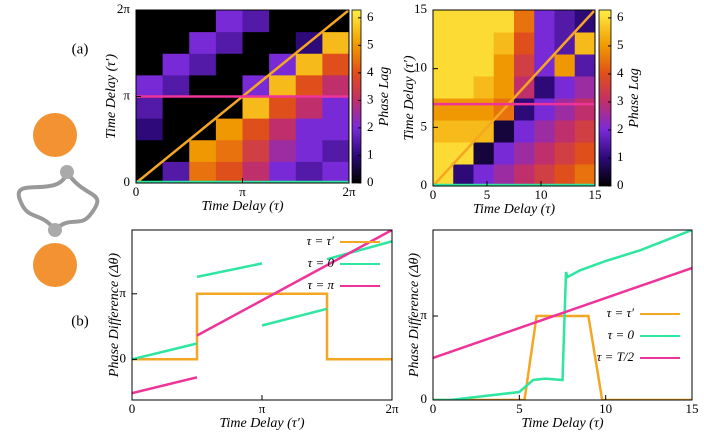 This screenshot has height=437, width=704. What do you see at coordinates (370, 71) in the screenshot?
I see `colorbar-tick-label: 4` at bounding box center [370, 71].